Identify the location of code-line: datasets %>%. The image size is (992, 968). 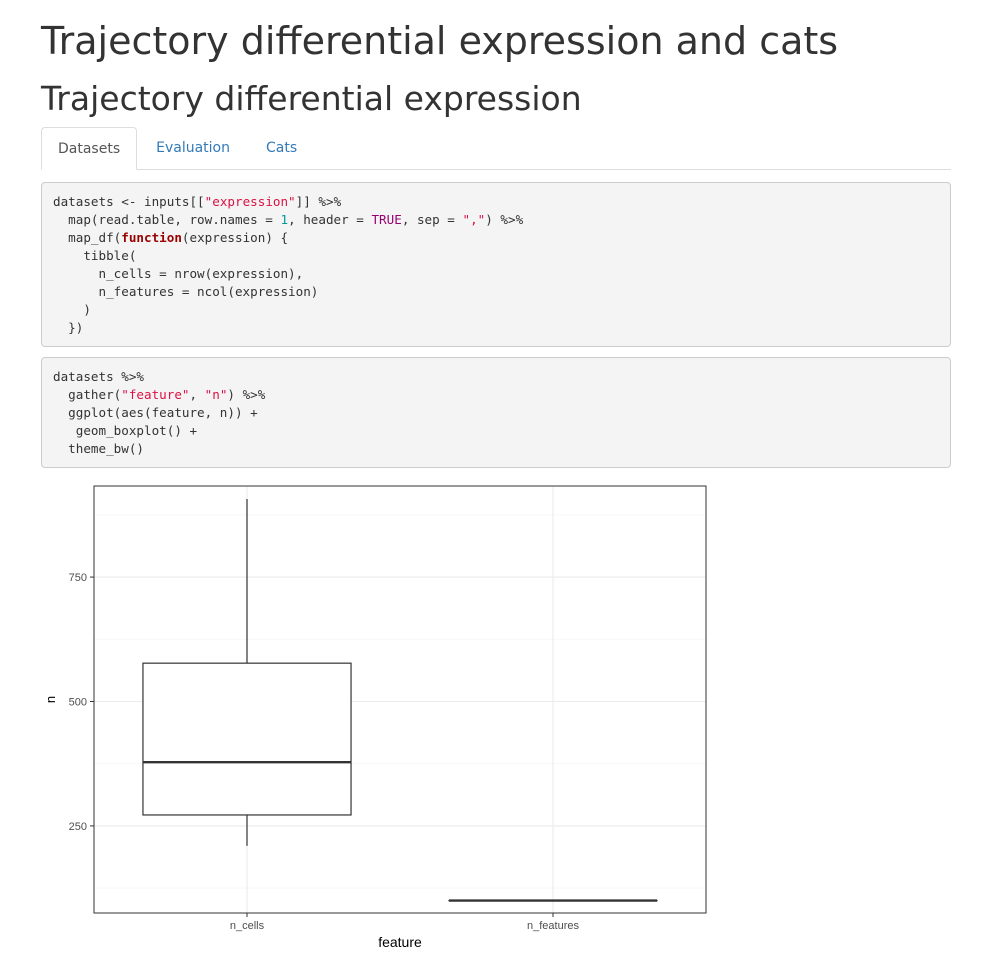
(496, 377).